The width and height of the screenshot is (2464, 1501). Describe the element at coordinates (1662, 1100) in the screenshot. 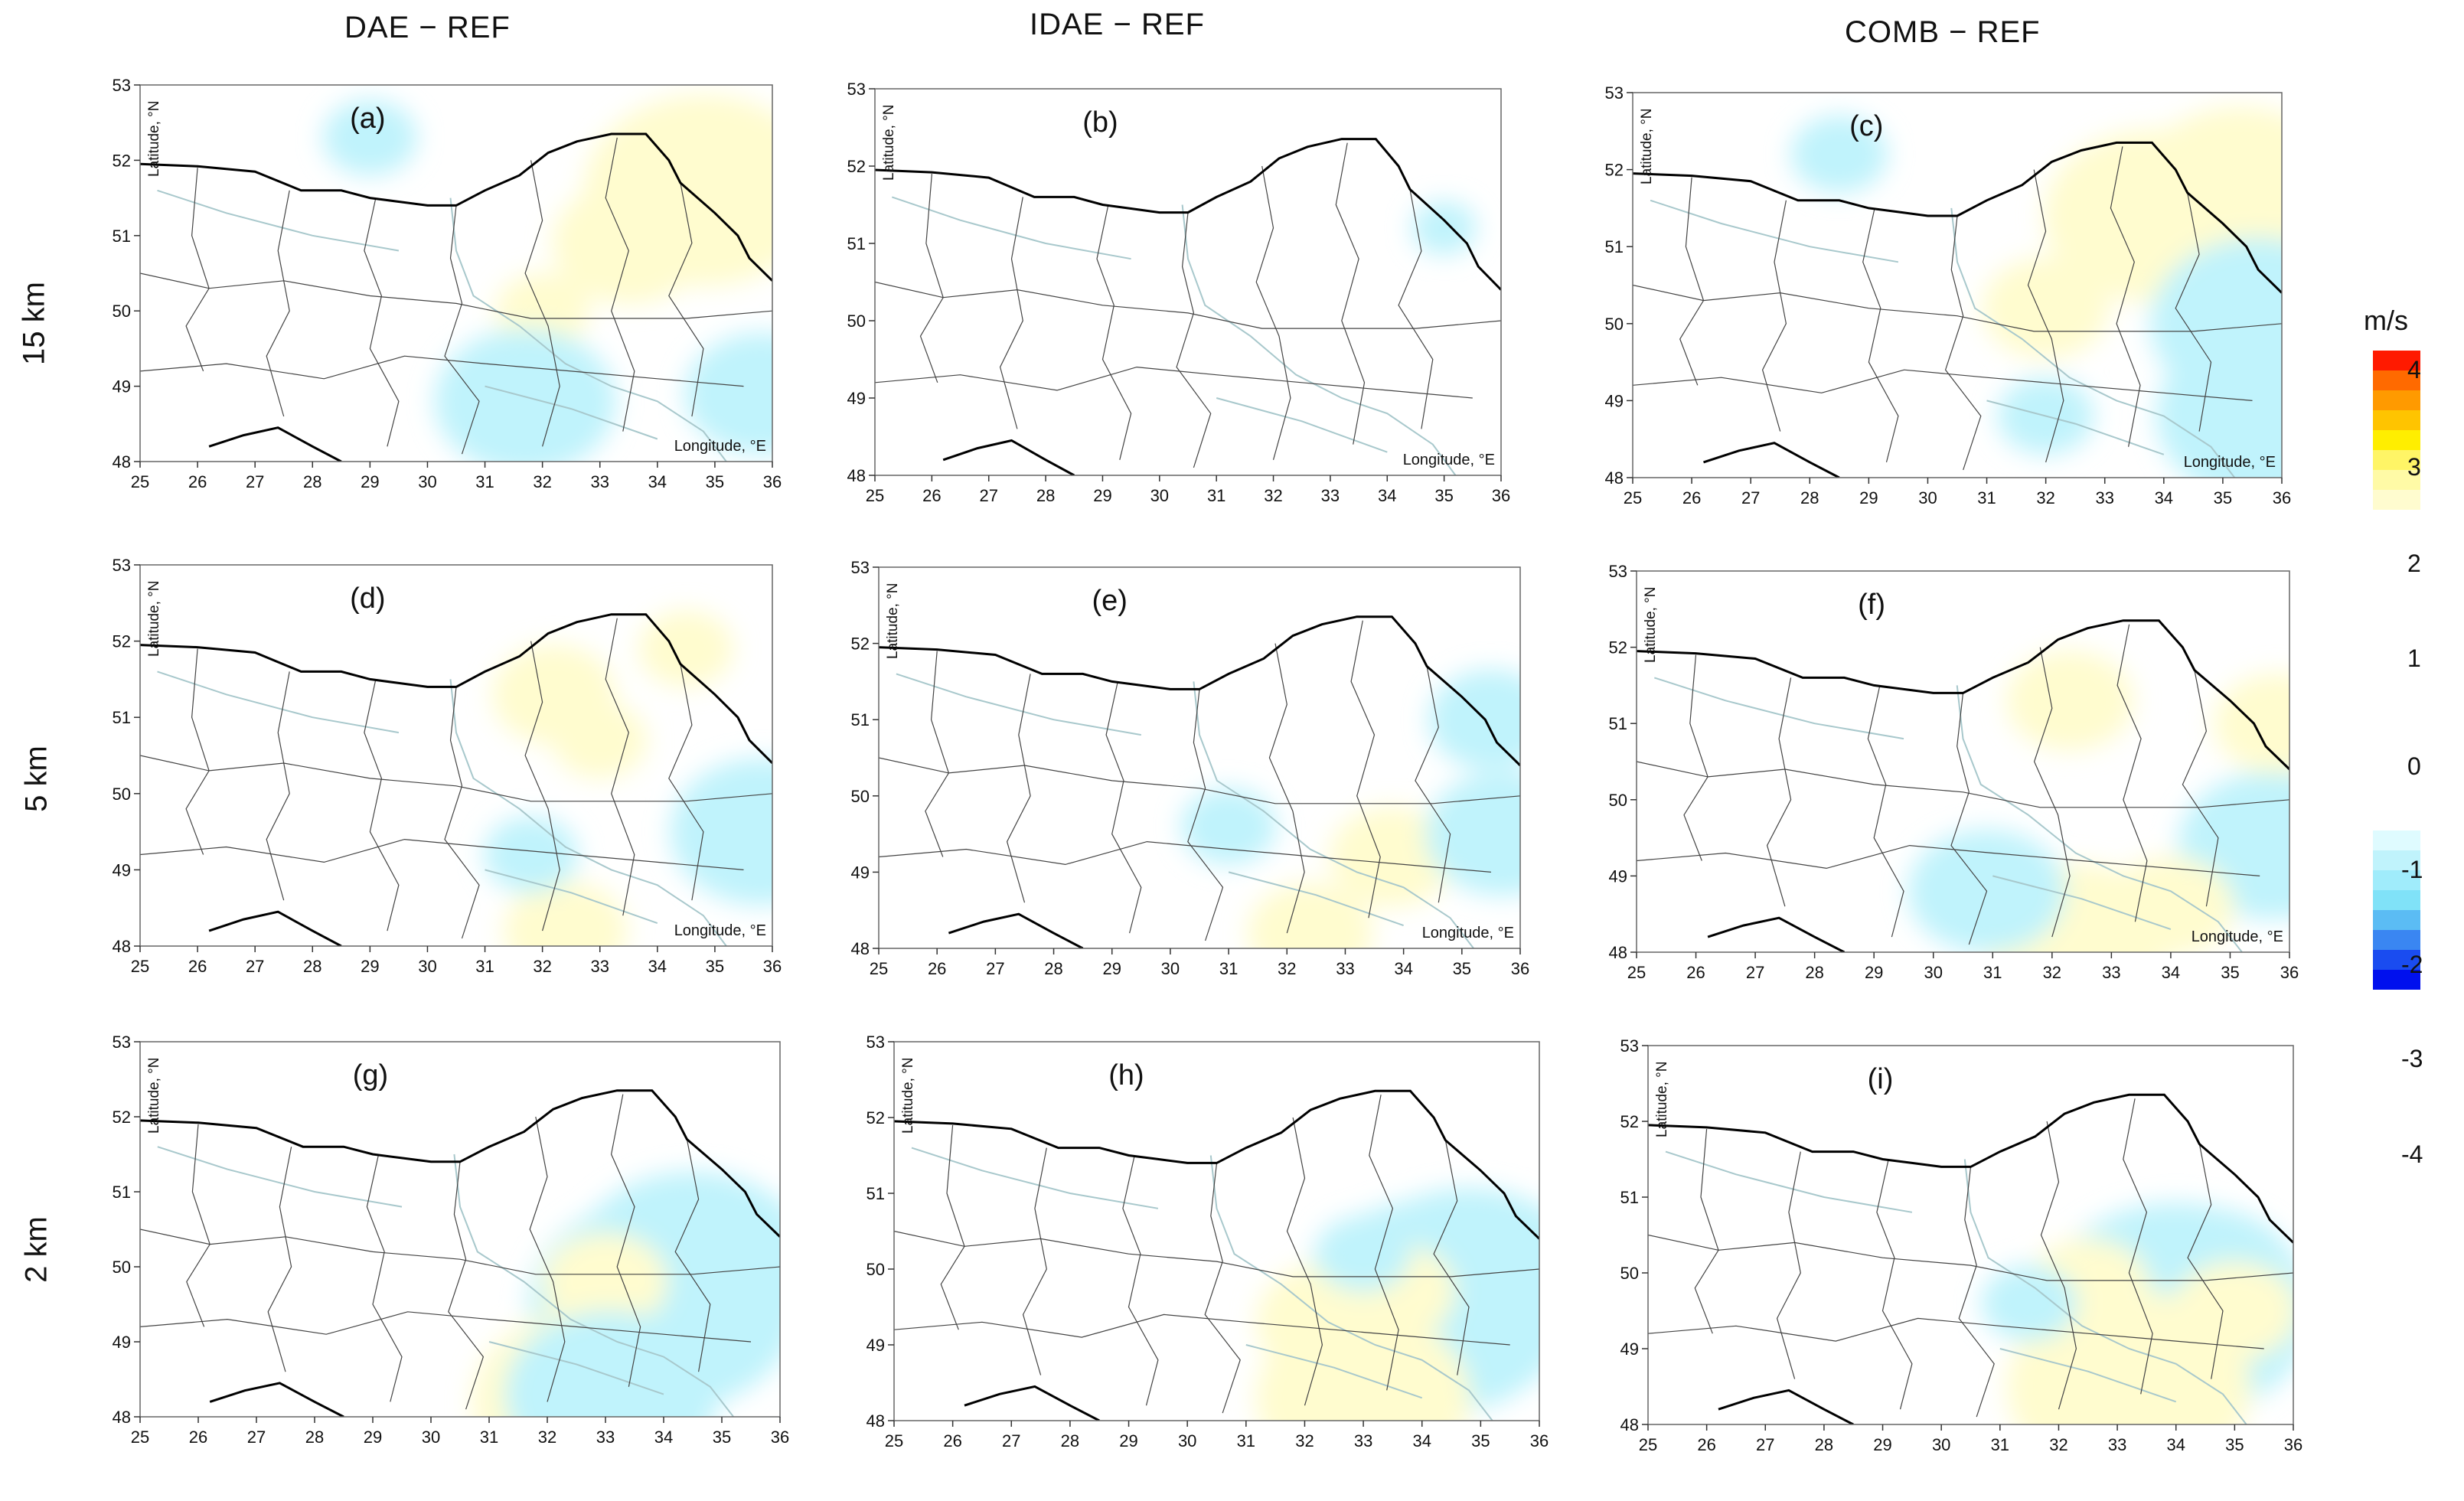

I see `y-axis-label: Latitude, °N` at that location.